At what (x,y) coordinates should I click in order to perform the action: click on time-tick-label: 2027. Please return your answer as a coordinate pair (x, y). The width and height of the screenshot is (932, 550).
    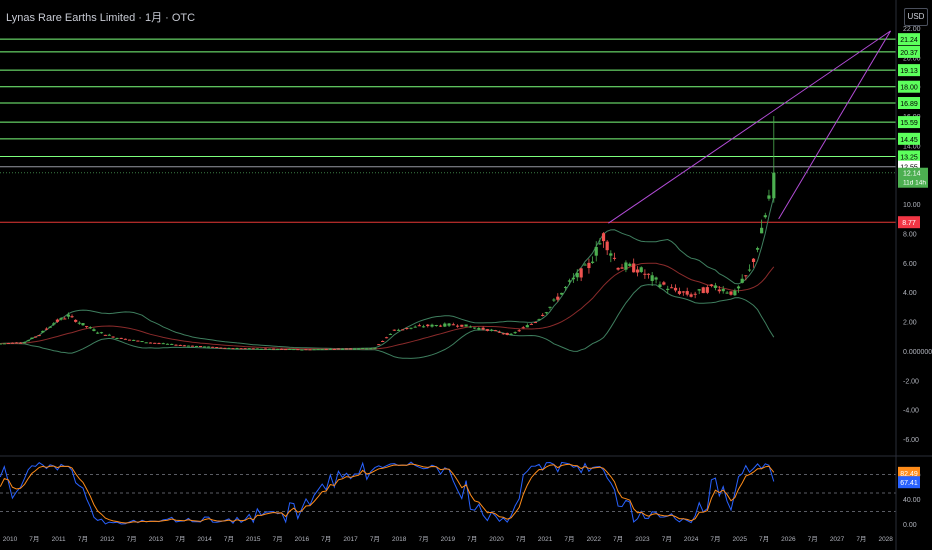
    Looking at the image, I should click on (837, 539).